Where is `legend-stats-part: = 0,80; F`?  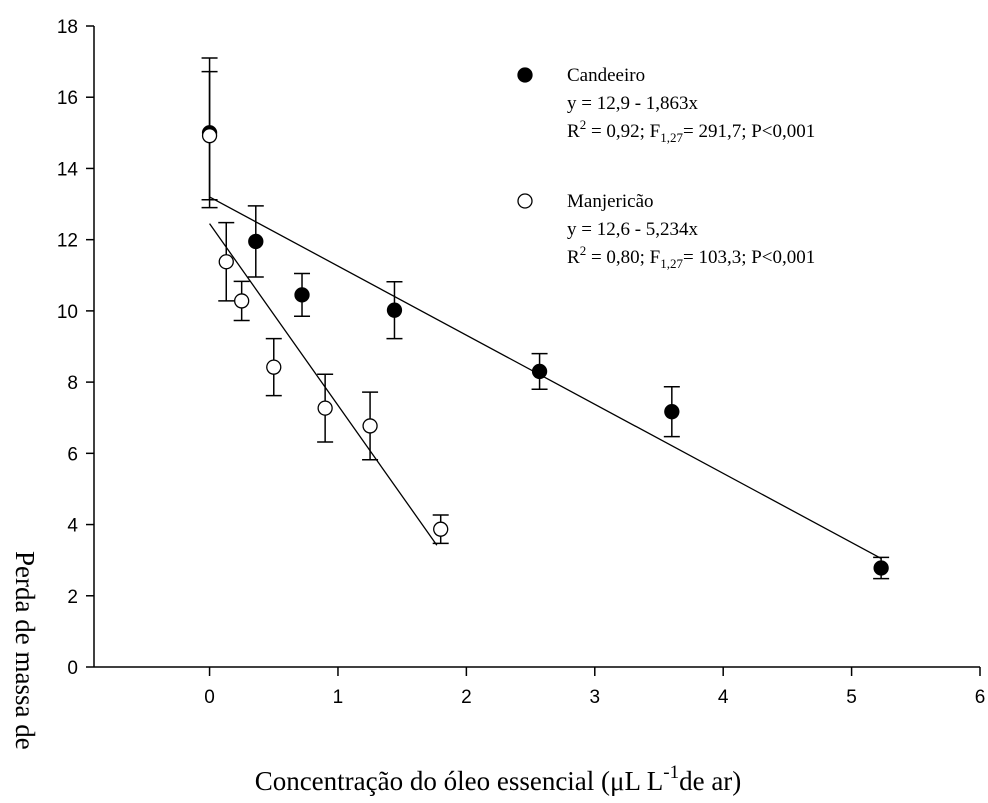
legend-stats-part: = 0,80; F is located at coordinates (623, 257).